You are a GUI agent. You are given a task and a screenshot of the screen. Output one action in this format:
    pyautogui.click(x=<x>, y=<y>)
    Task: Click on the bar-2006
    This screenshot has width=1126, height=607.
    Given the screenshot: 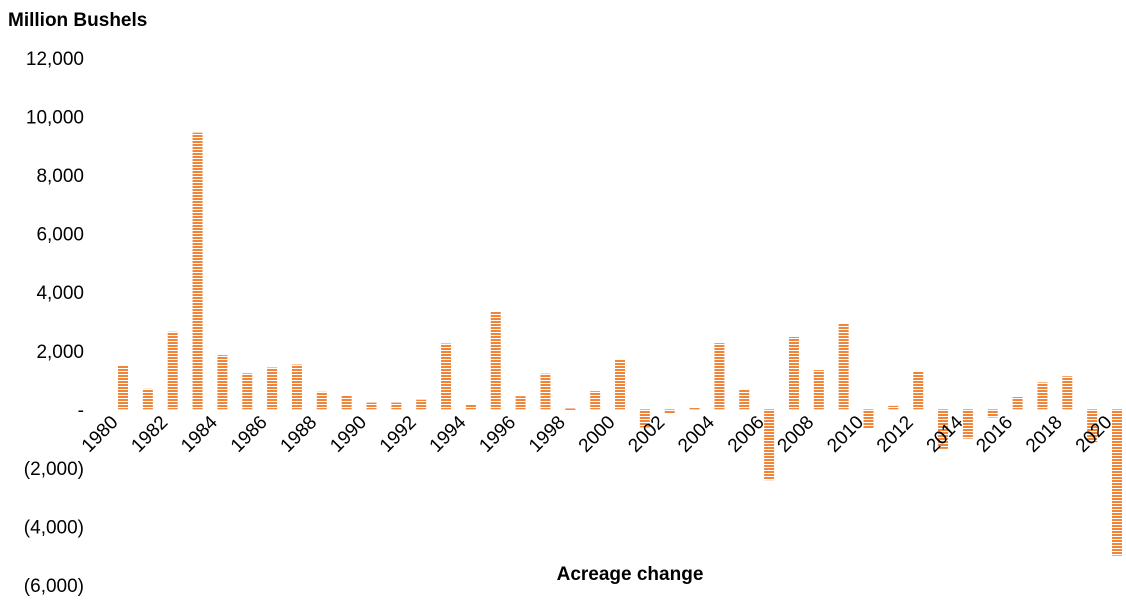 What is the action you would take?
    pyautogui.click(x=769, y=445)
    